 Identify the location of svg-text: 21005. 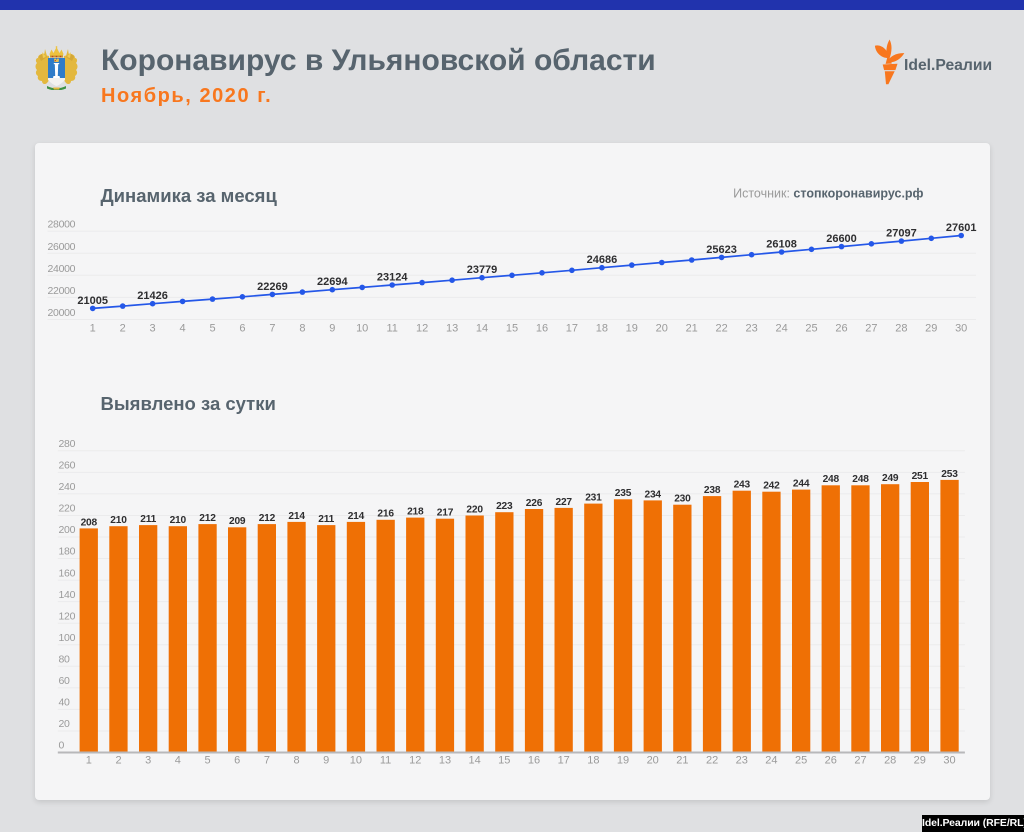
(92, 301).